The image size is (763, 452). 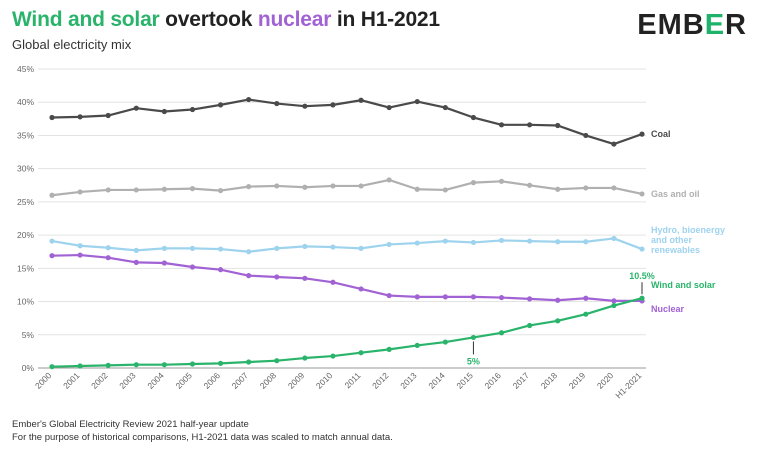 What do you see at coordinates (692, 25) in the screenshot?
I see `ember-logo: EMBER` at bounding box center [692, 25].